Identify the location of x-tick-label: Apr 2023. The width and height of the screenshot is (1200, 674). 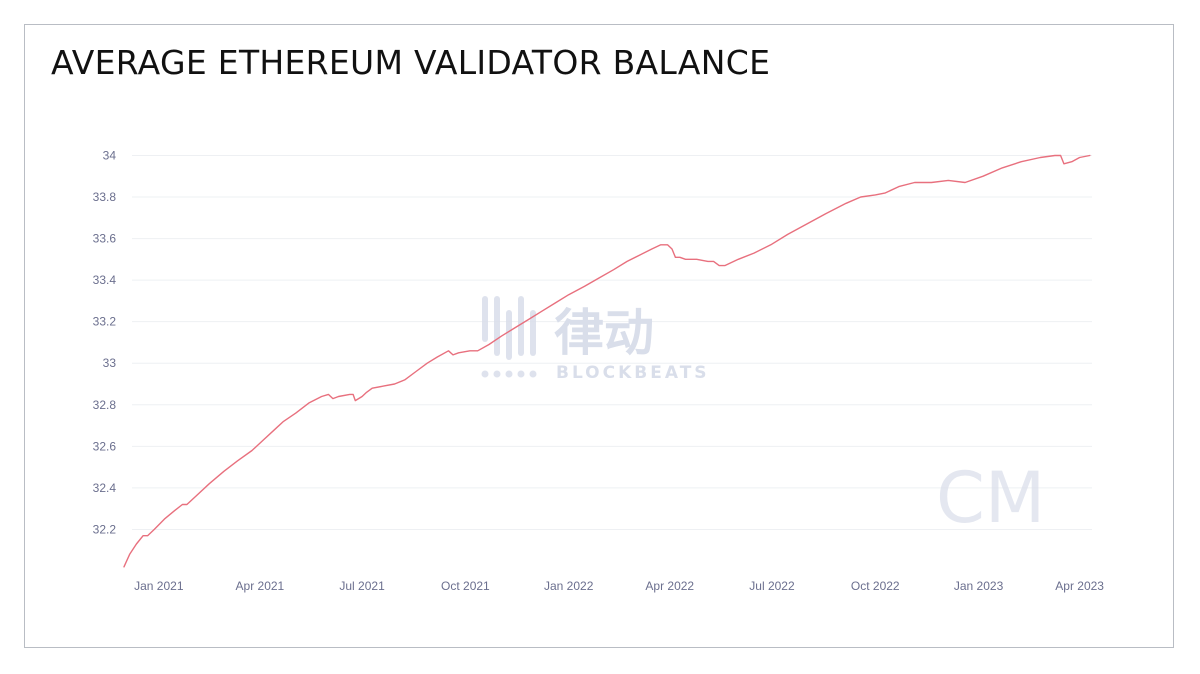
(1079, 586).